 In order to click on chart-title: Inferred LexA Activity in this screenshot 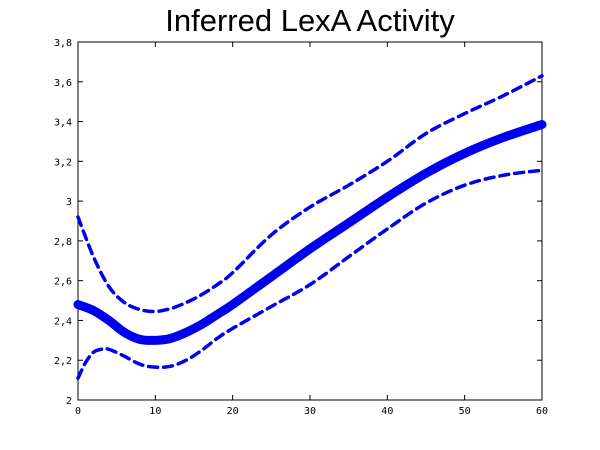, I will do `click(310, 20)`.